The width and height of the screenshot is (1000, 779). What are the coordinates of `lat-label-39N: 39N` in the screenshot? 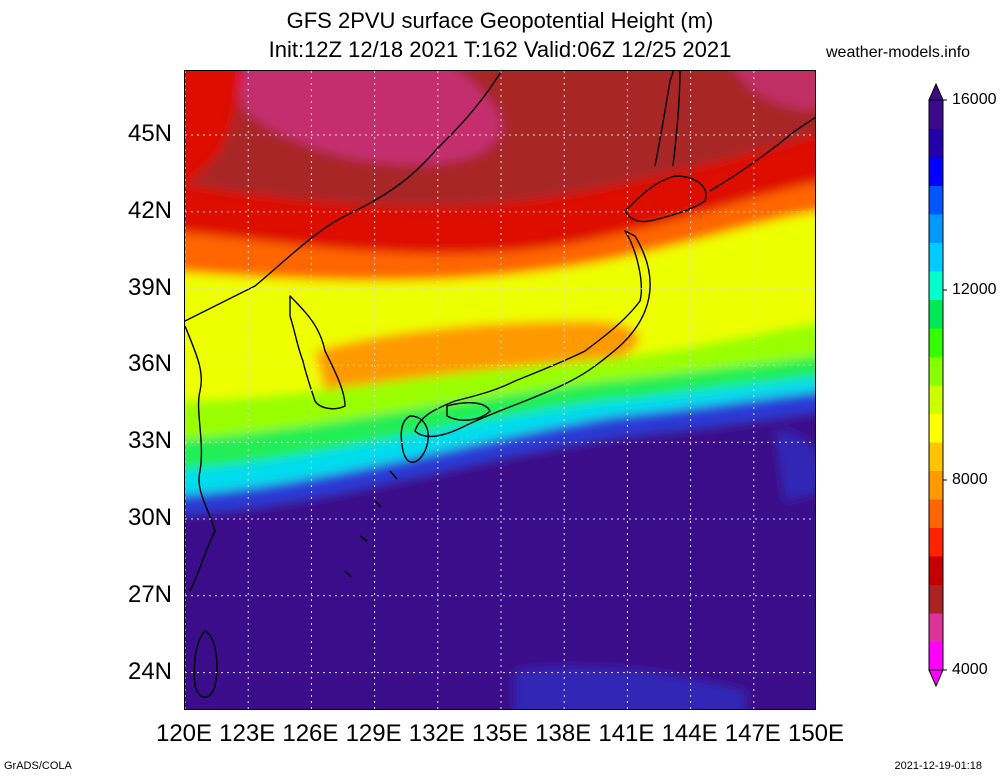 It's located at (149, 287).